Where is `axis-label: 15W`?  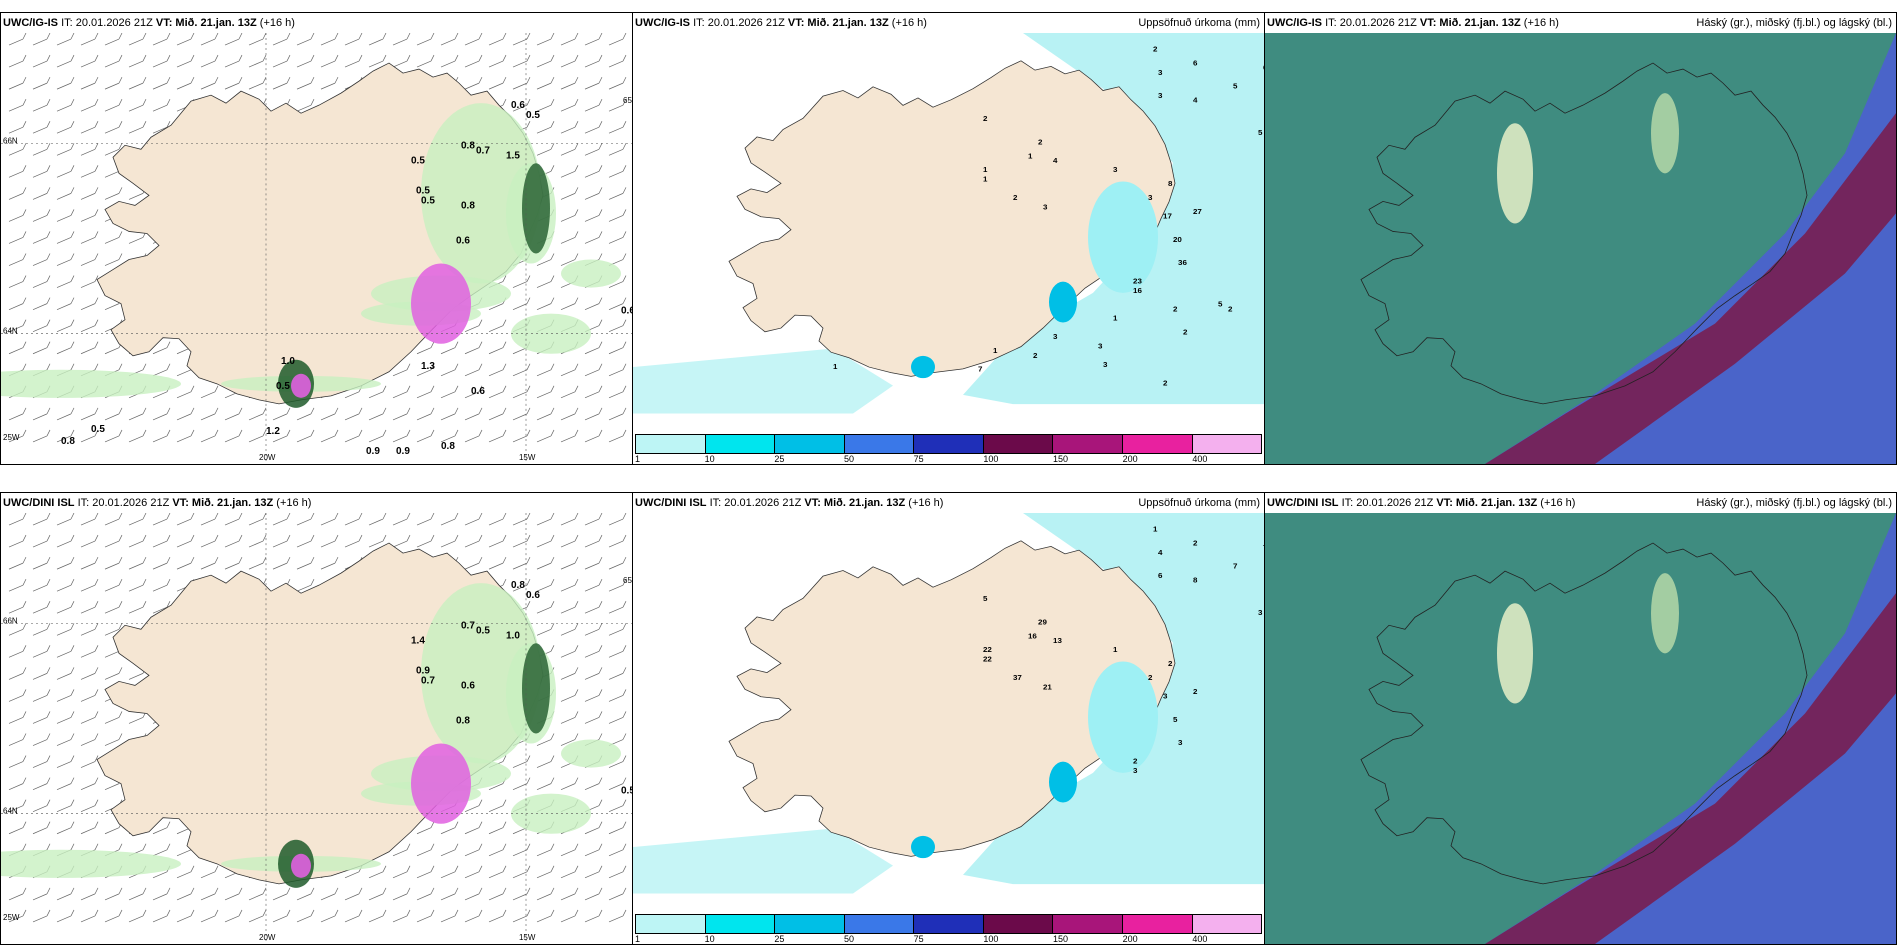 axis-label: 15W is located at coordinates (527, 937).